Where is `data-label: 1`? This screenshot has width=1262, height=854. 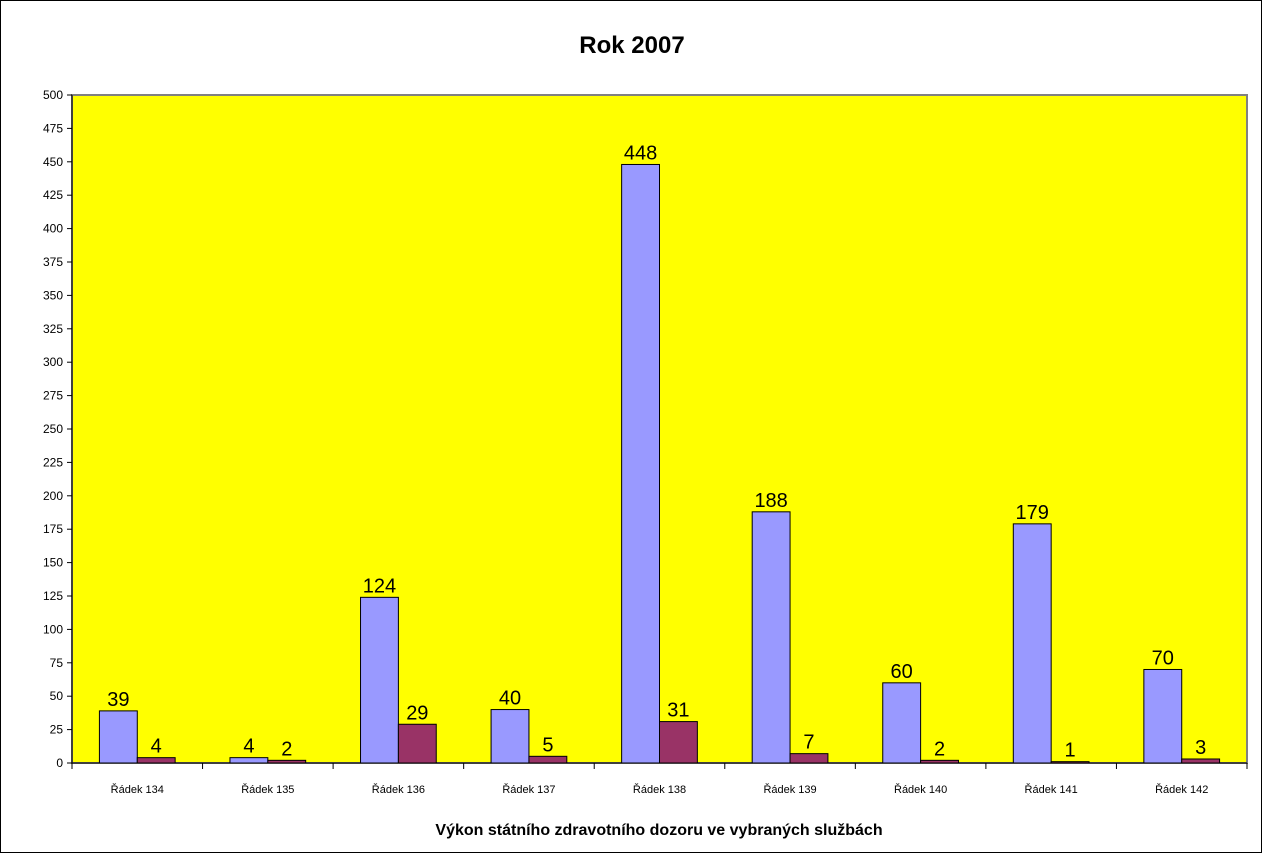
data-label: 1 is located at coordinates (1070, 751).